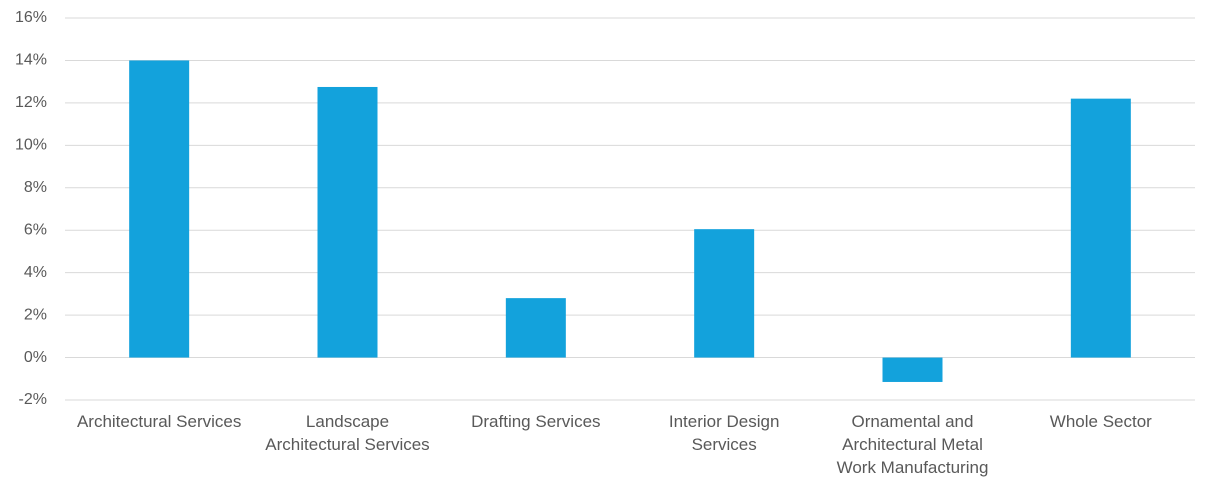  What do you see at coordinates (35, 272) in the screenshot?
I see `y-tick-label: 4%` at bounding box center [35, 272].